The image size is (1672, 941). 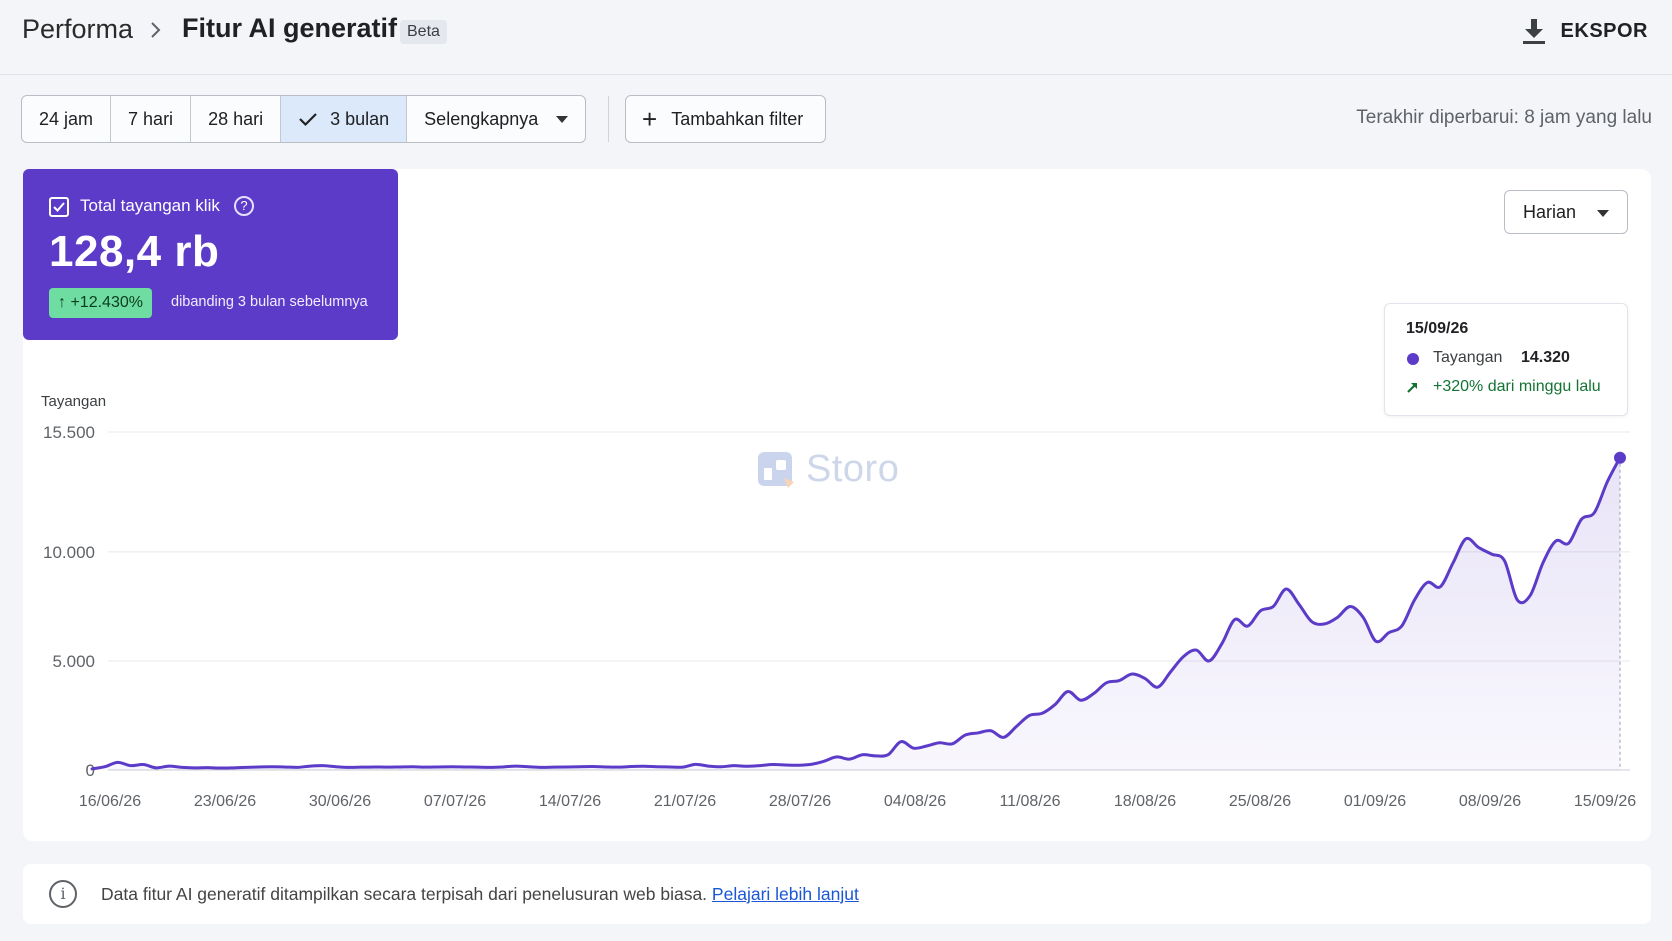 I want to click on beta-badge: Beta, so click(x=423, y=32).